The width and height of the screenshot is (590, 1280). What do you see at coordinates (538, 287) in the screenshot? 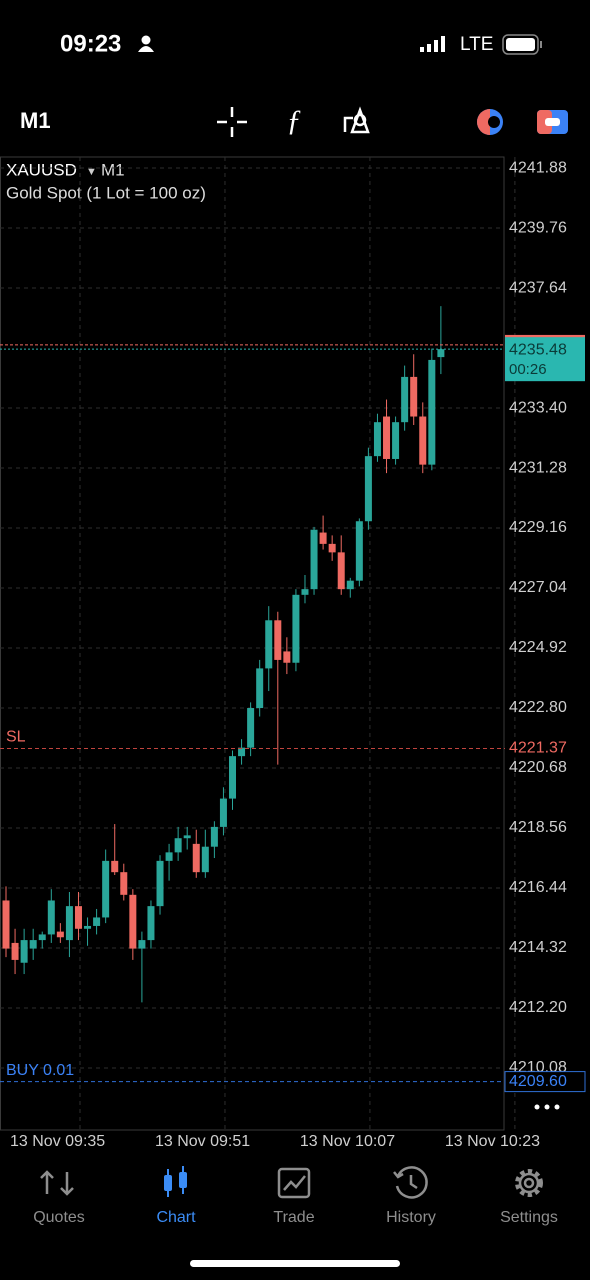
I see `y-tick-label: 4237.64` at bounding box center [538, 287].